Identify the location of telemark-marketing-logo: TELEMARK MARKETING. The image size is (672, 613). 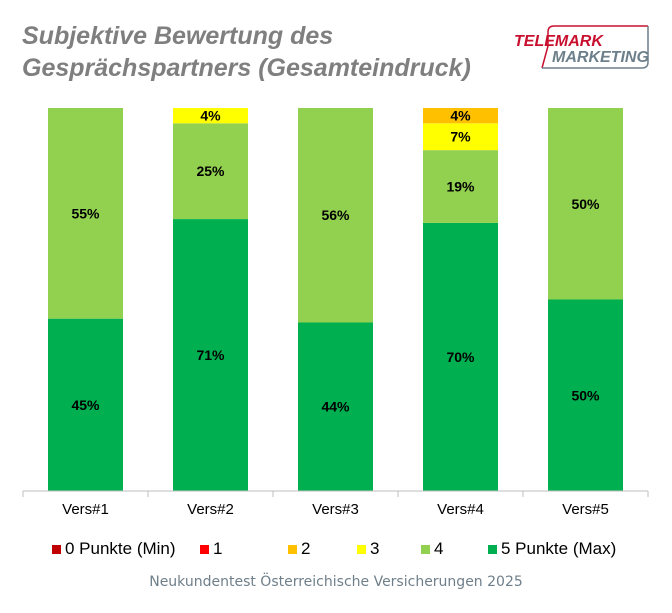
(581, 47).